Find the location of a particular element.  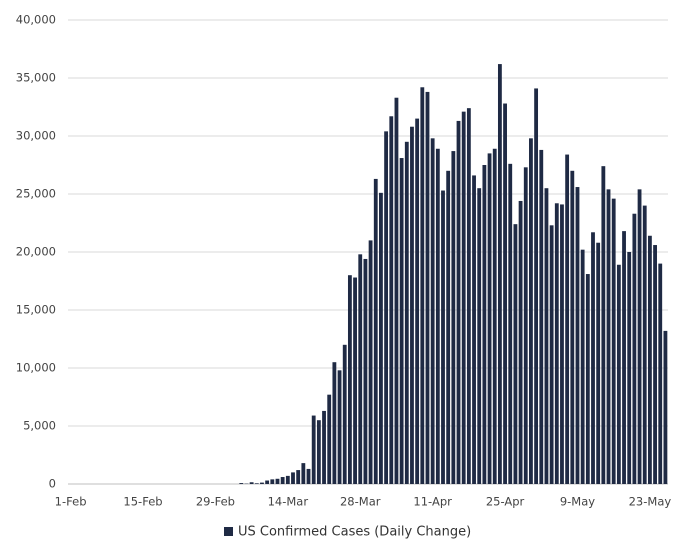

x-tick-label: 28-Mar is located at coordinates (360, 502).